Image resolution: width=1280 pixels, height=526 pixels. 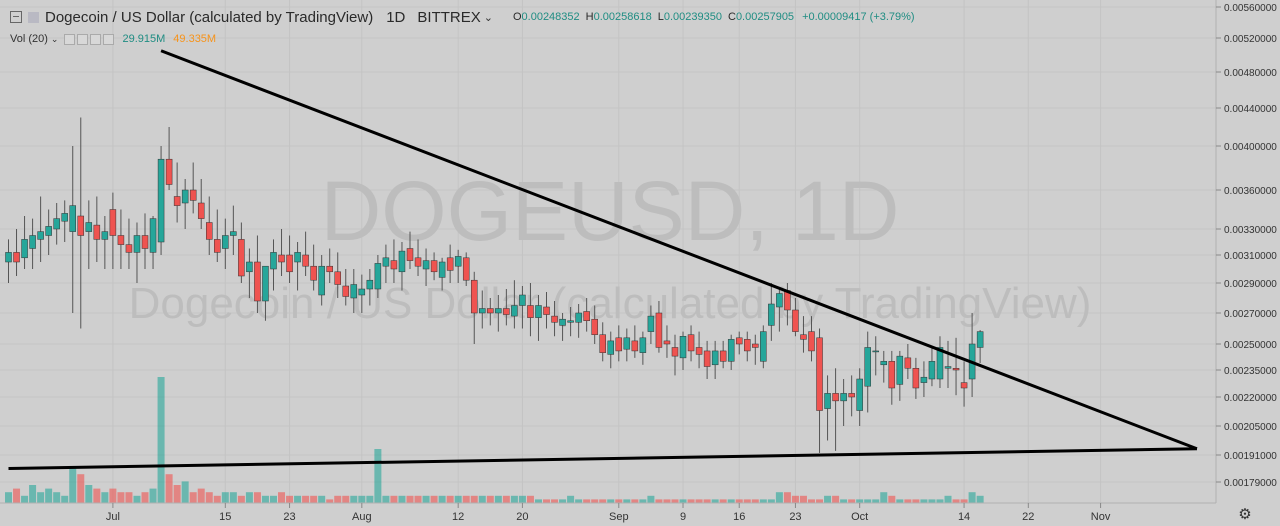 What do you see at coordinates (858, 17) in the screenshot?
I see `price-change: +0.00009417 (+3.79%)` at bounding box center [858, 17].